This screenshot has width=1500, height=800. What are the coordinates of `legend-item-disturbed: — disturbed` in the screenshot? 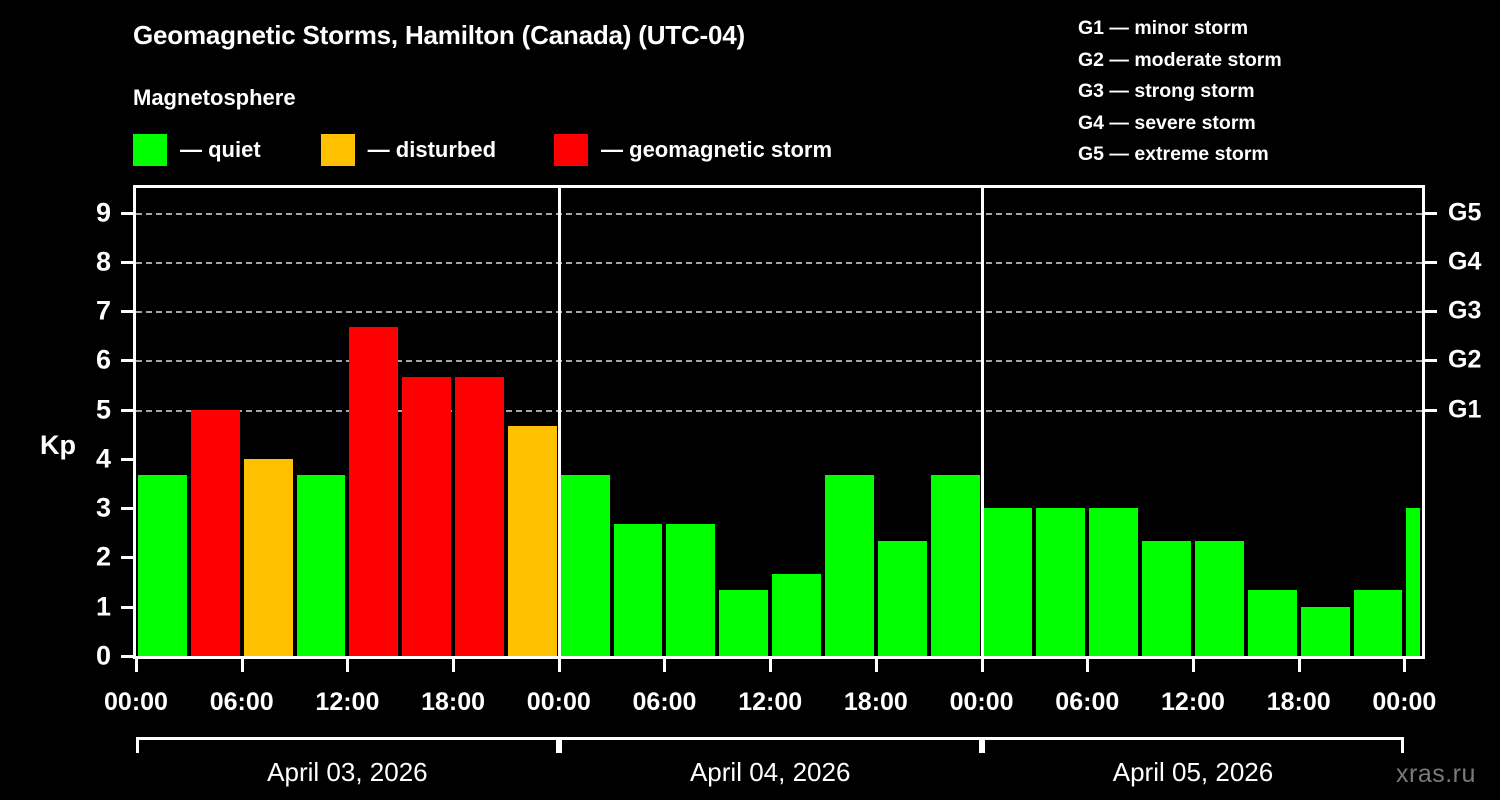 It's located at (408, 150).